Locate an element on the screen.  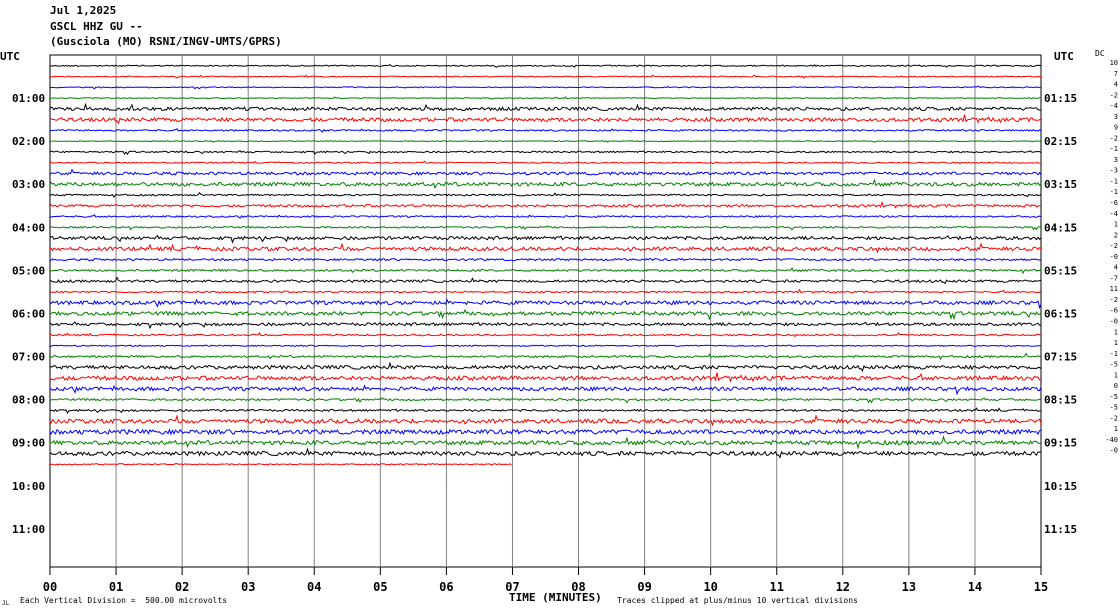
left-axis-title: UTC is located at coordinates (10, 56).